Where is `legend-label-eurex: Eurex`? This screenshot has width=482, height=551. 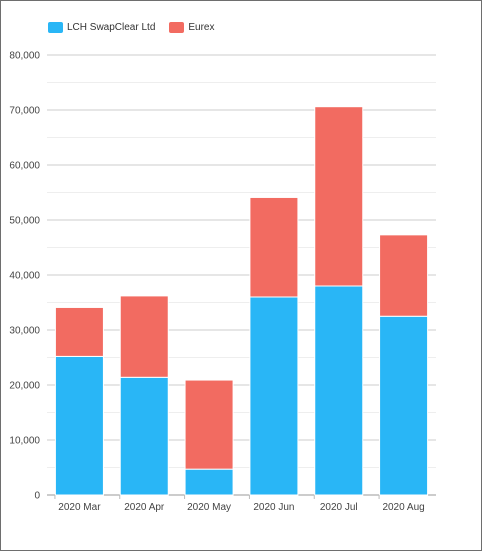 legend-label-eurex: Eurex is located at coordinates (201, 27).